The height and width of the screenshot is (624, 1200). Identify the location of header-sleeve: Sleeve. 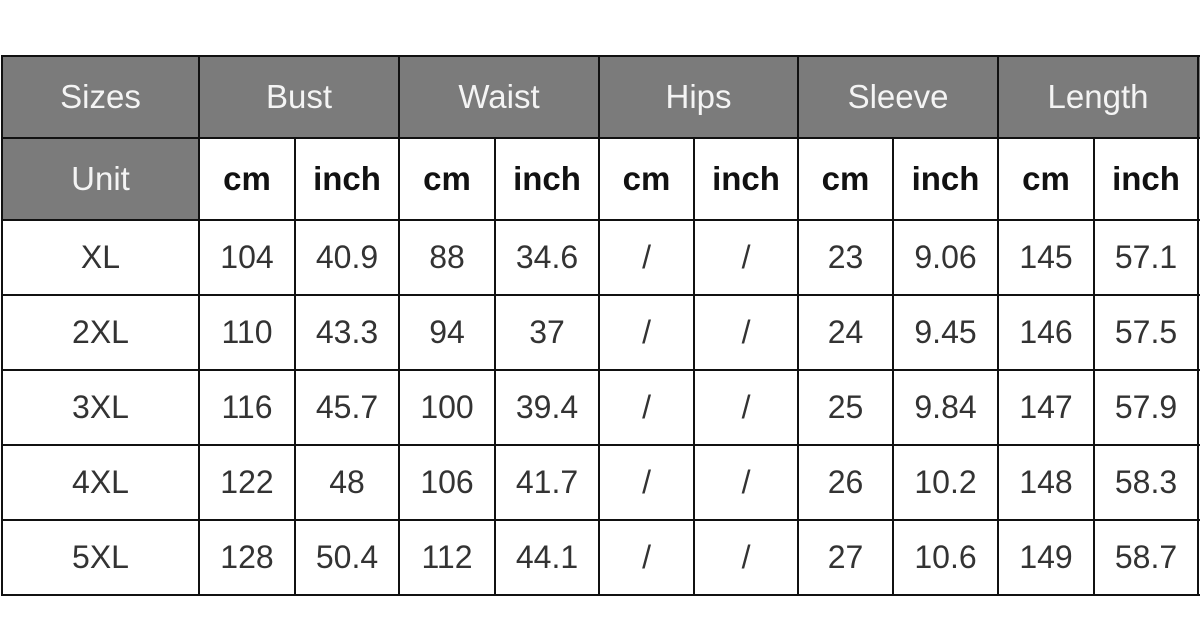
(898, 97).